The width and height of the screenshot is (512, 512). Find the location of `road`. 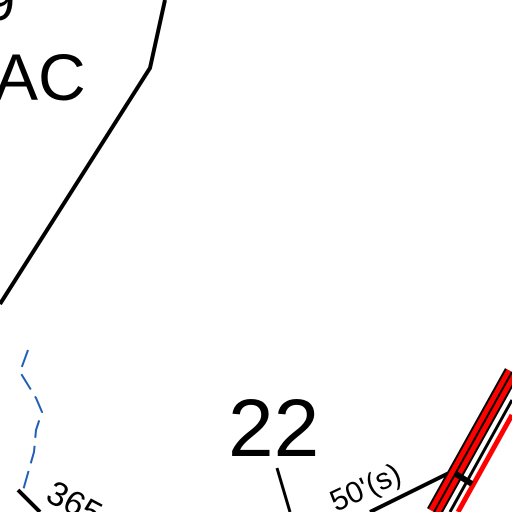

road is located at coordinates (469, 440).